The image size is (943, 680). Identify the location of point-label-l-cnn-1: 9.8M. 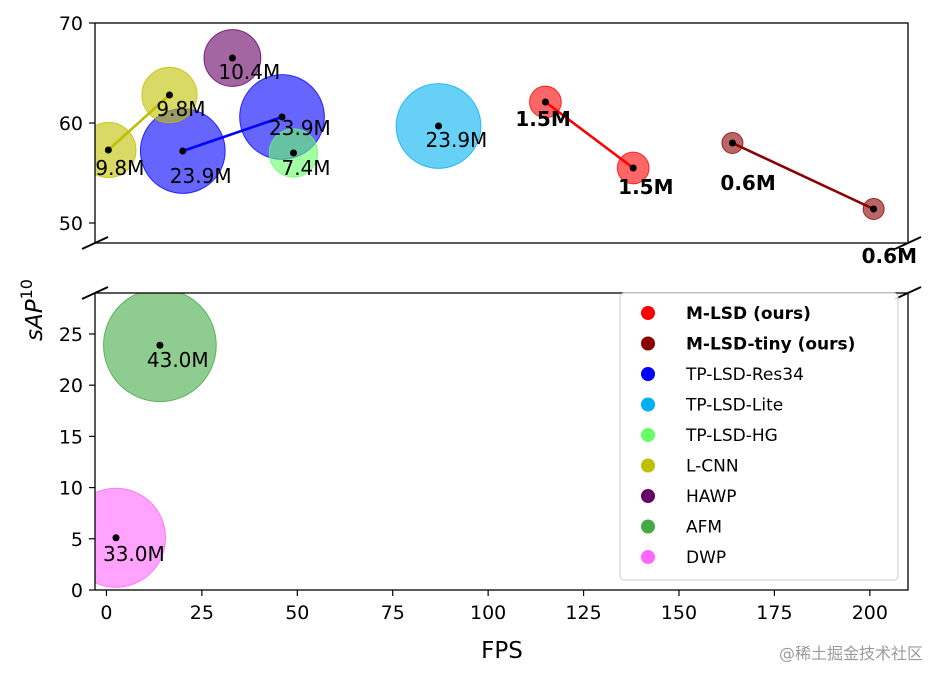
(180, 109).